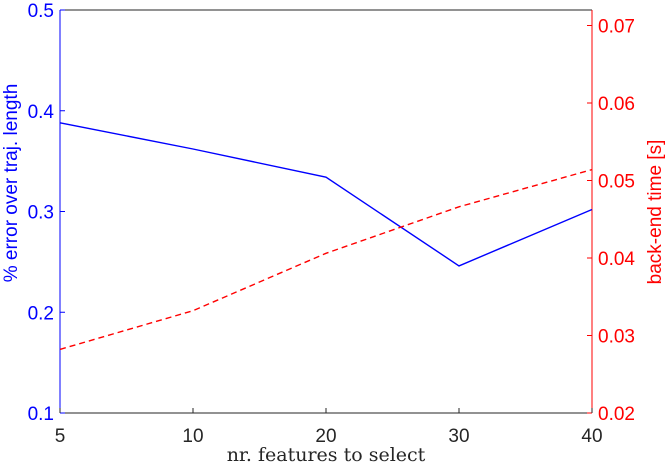 This screenshot has width=670, height=466. I want to click on x-tick-label: 20, so click(325, 436).